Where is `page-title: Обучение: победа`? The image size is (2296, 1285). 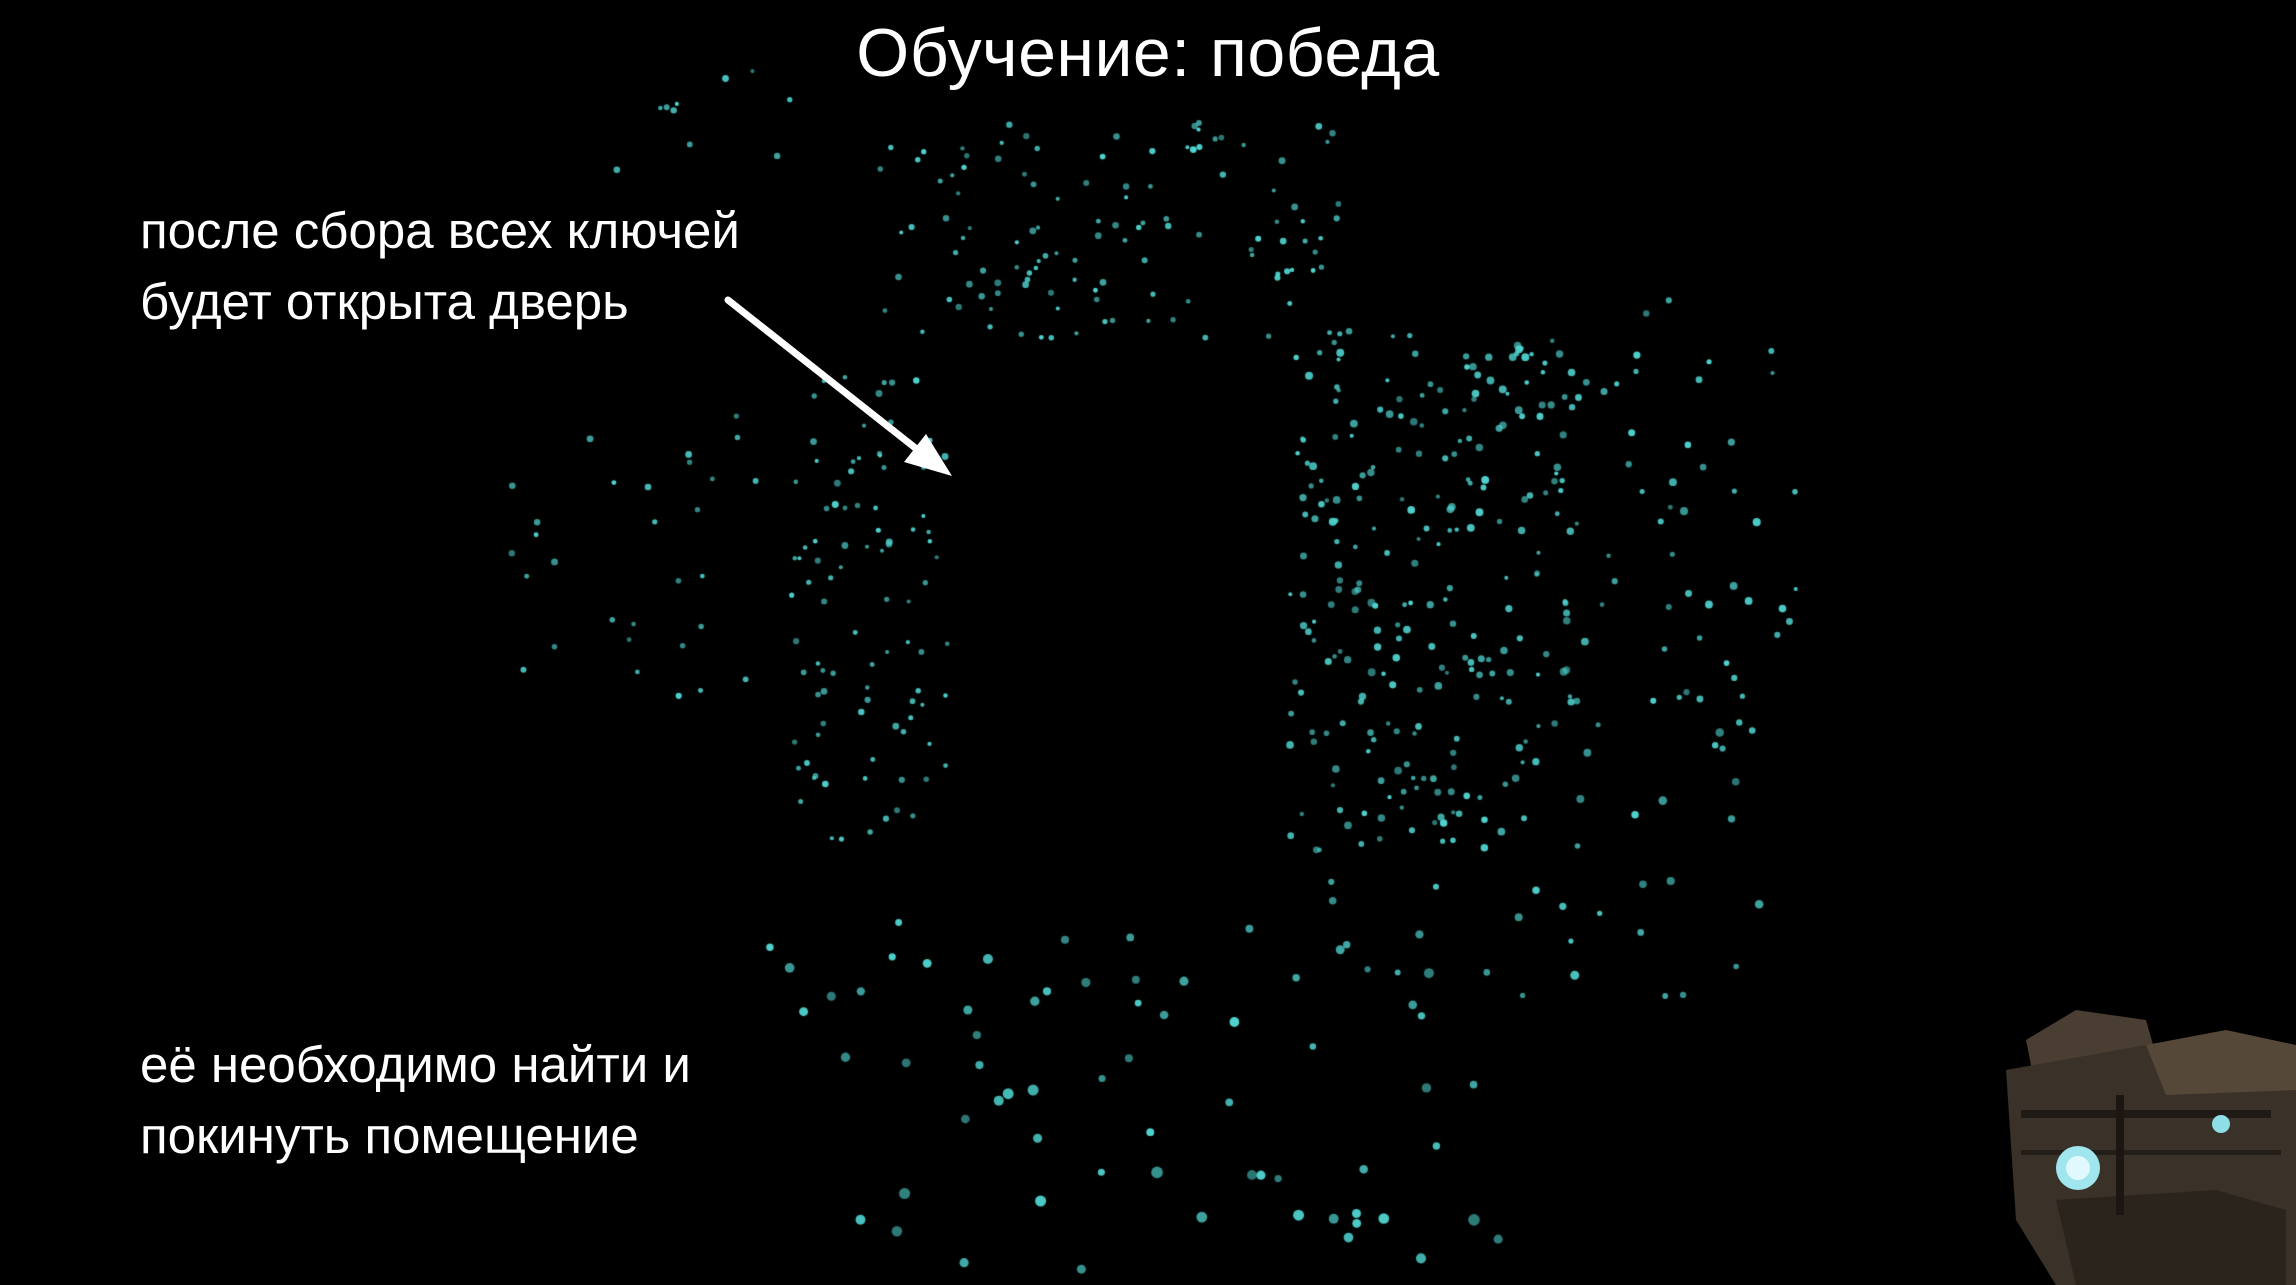 page-title: Обучение: победа is located at coordinates (1148, 53).